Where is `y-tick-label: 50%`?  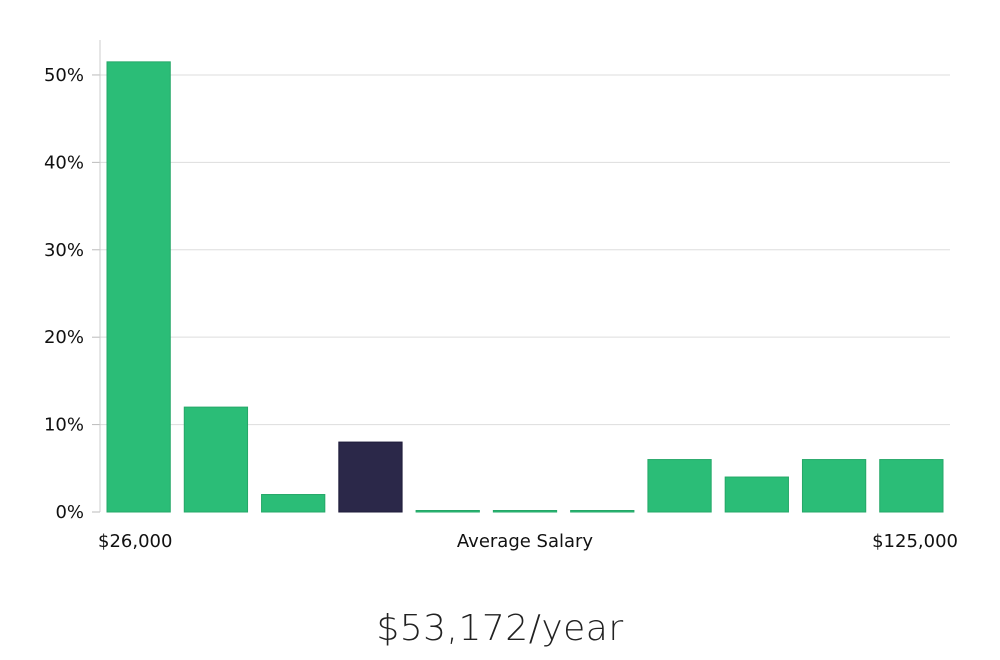
y-tick-label: 50% is located at coordinates (64, 75).